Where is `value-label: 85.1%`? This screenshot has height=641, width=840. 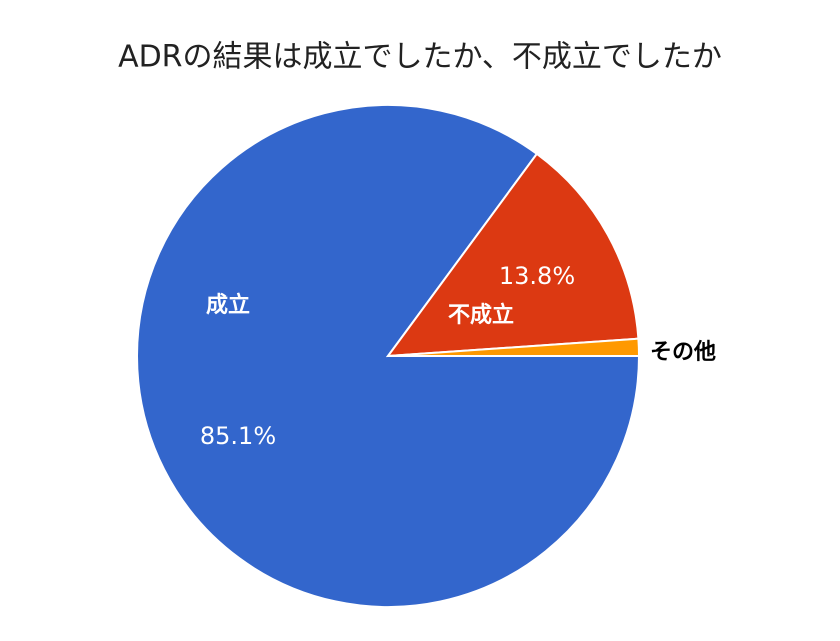 value-label: 85.1% is located at coordinates (238, 436).